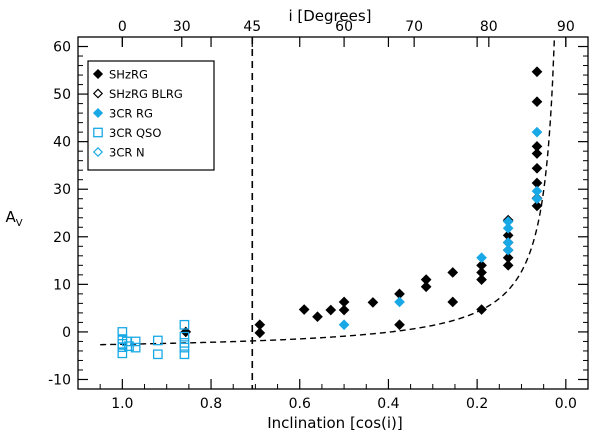 The image size is (600, 437). What do you see at coordinates (98, 132) in the screenshot?
I see `legend-marker-3cr-qso` at bounding box center [98, 132].